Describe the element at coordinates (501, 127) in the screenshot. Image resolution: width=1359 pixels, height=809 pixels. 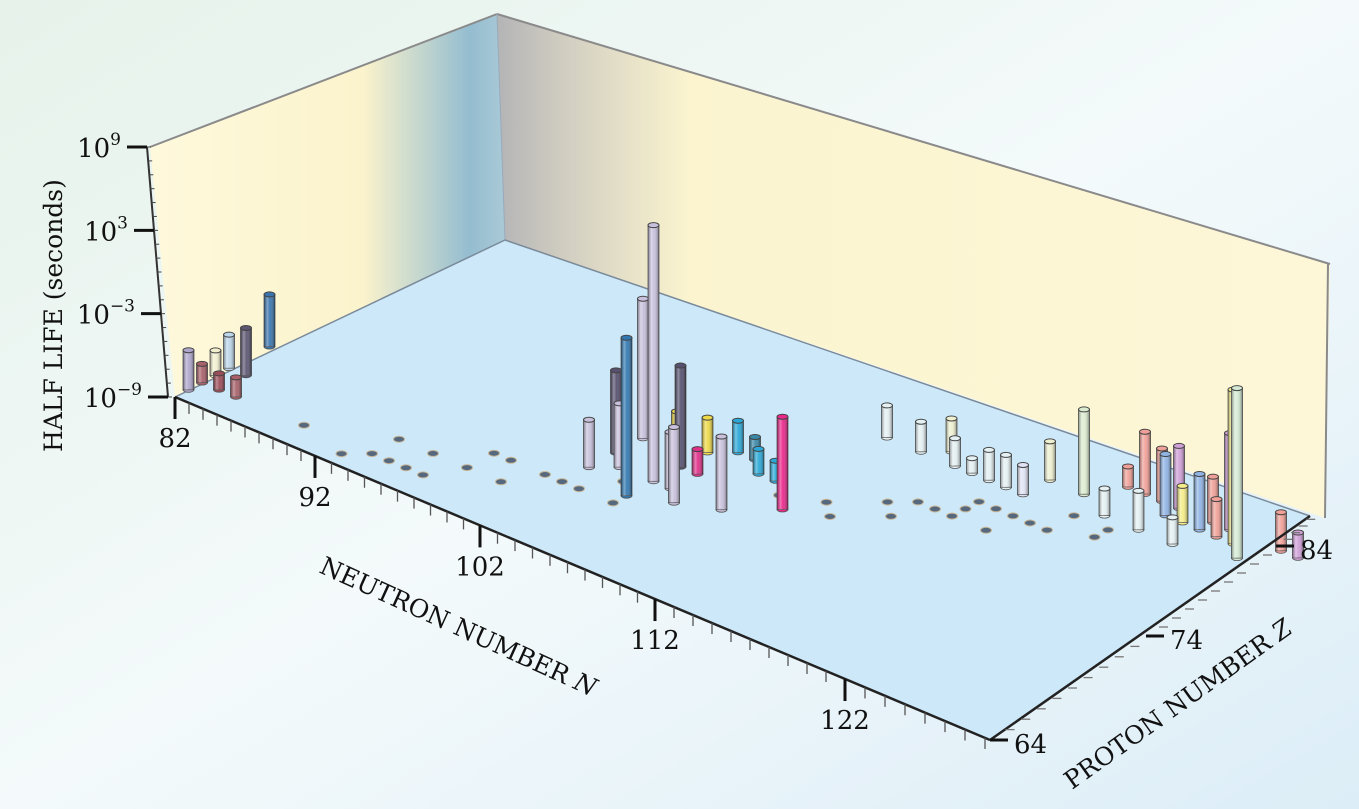
I see `back-corner-edge` at that location.